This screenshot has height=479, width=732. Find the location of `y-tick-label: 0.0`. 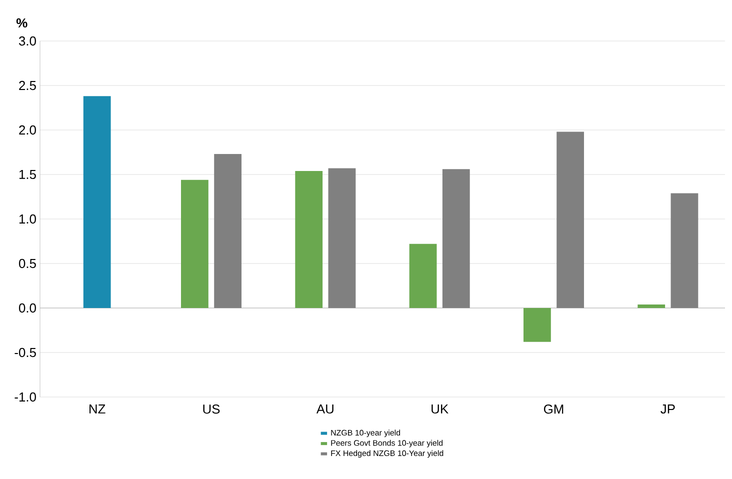

y-tick-label: 0.0 is located at coordinates (27, 308).